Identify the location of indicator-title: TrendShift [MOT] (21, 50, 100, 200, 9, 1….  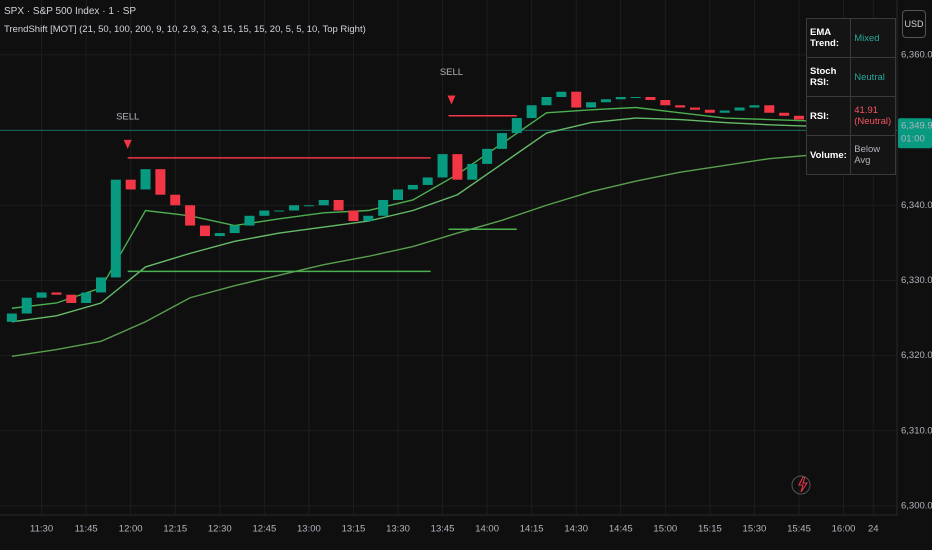
(185, 29).